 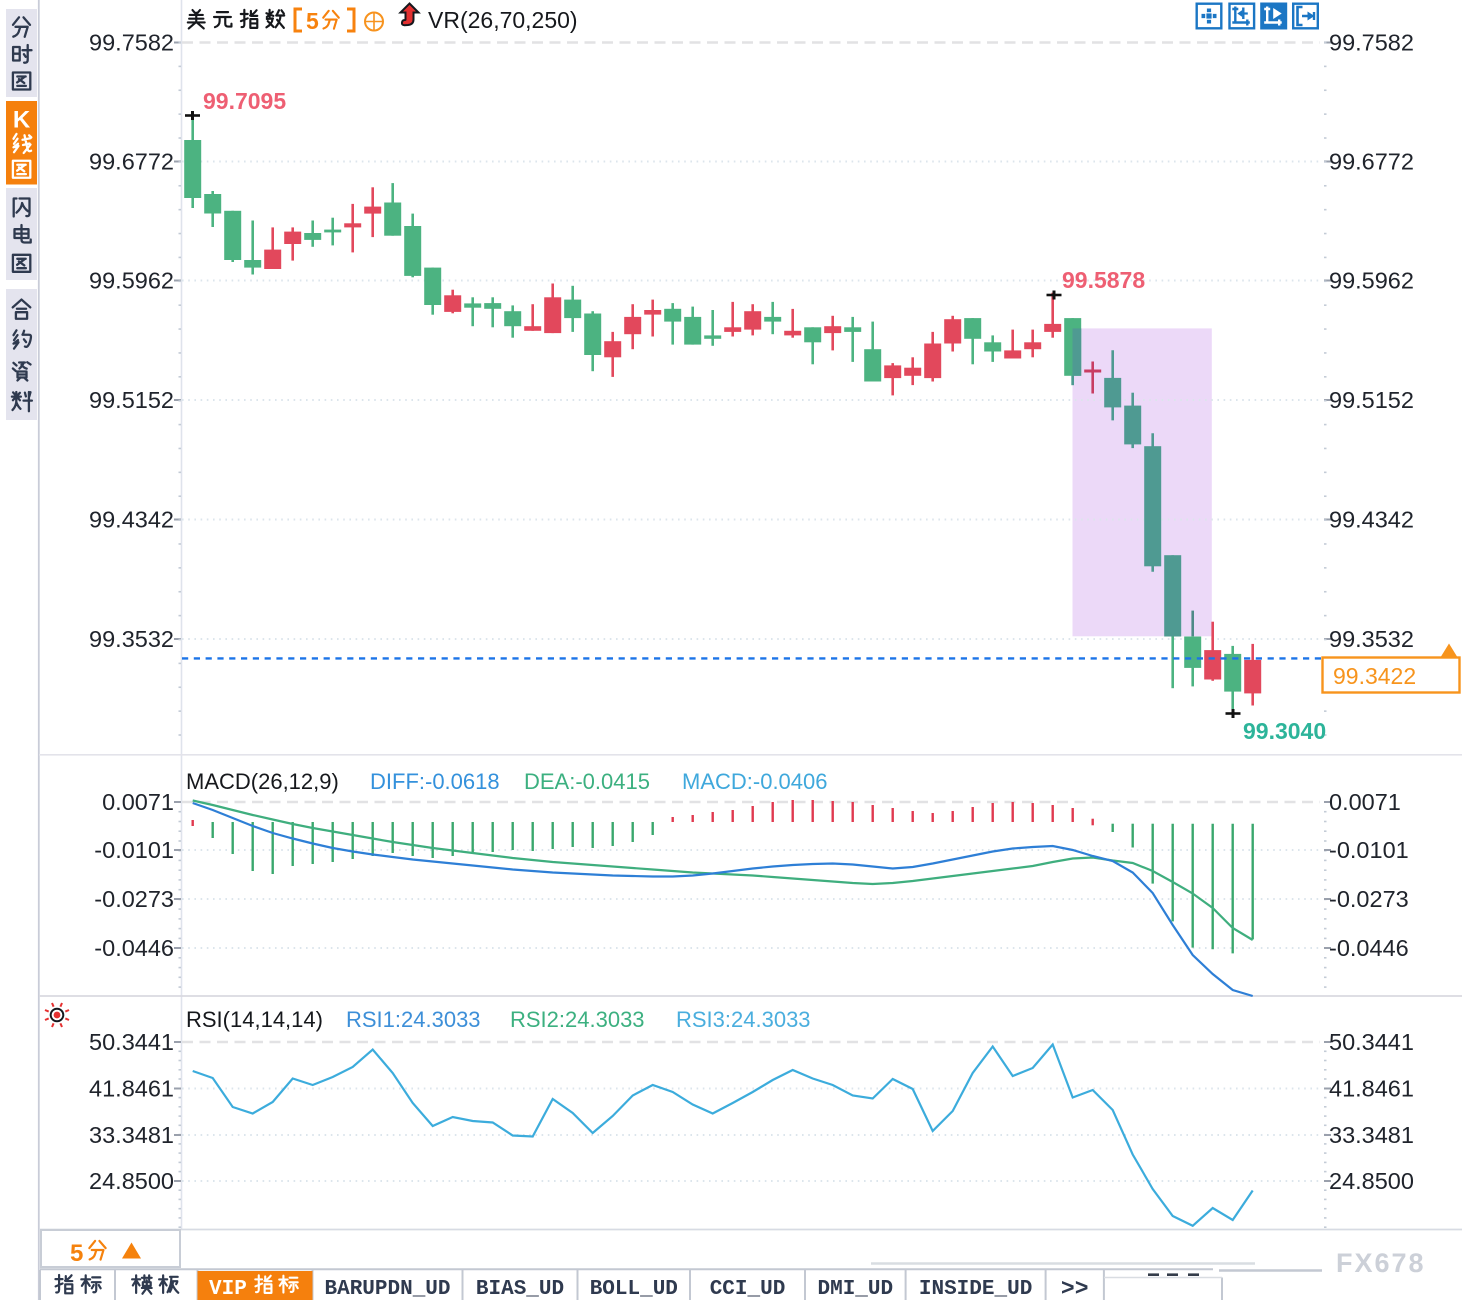 What do you see at coordinates (587, 781) in the screenshot?
I see `svg-text: DEA:-0.0415` at bounding box center [587, 781].